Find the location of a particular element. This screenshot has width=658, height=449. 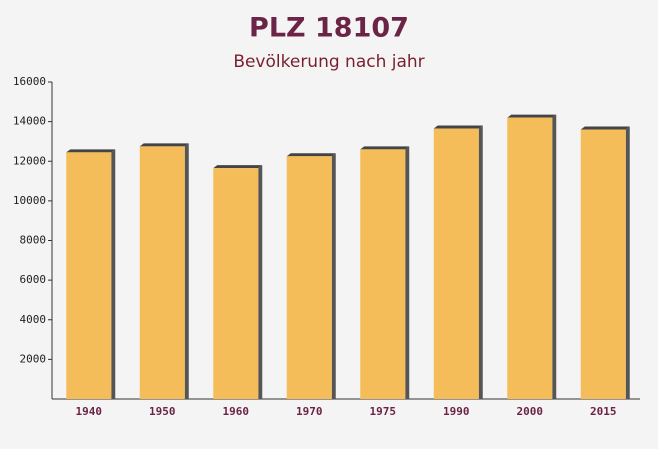

x-tick-label: 1990 is located at coordinates (456, 411).